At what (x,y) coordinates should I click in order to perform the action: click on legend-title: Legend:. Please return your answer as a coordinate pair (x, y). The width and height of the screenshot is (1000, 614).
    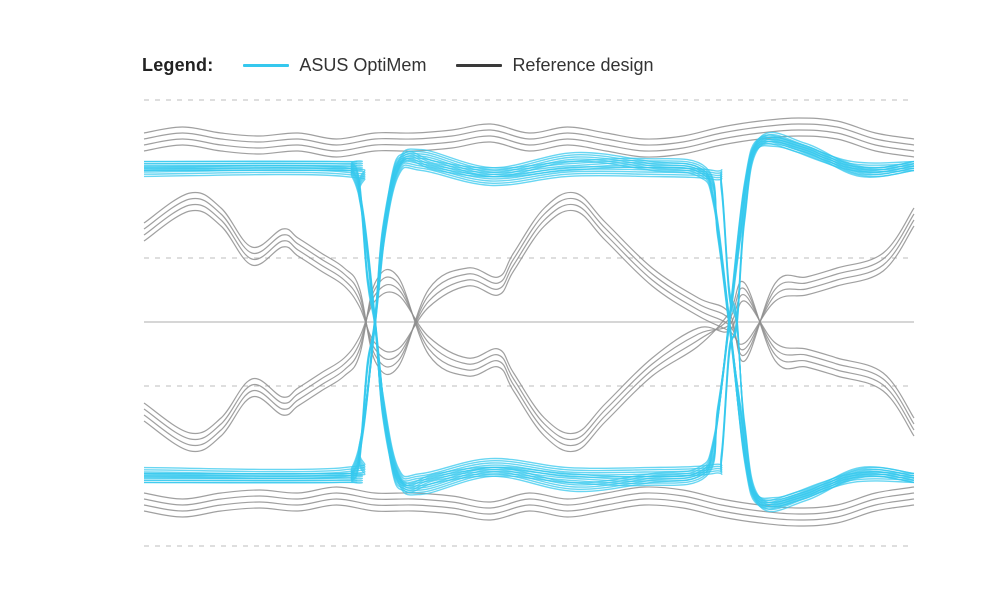
    Looking at the image, I should click on (178, 64).